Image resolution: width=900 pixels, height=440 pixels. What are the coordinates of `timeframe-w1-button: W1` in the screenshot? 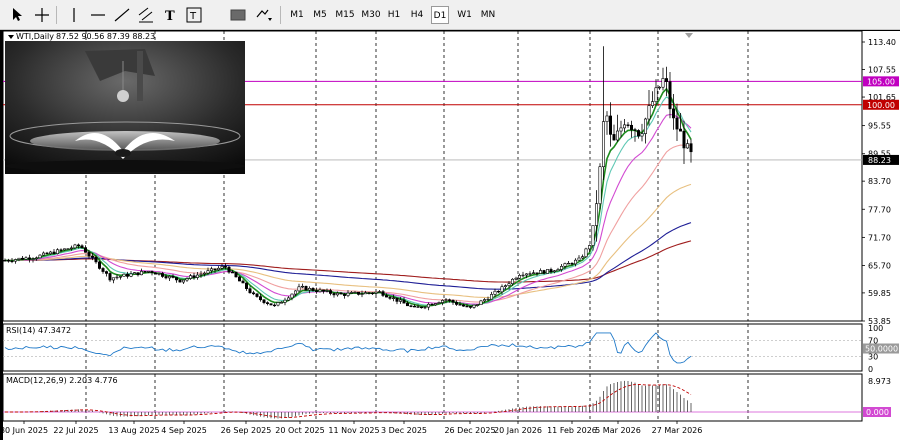 It's located at (464, 15).